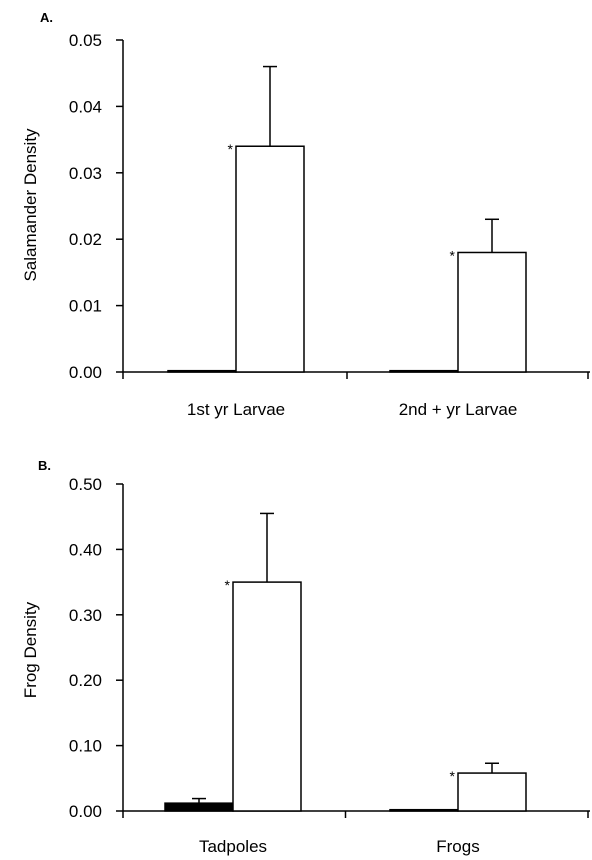 This screenshot has height=860, width=592. What do you see at coordinates (457, 846) in the screenshot?
I see `panel-b-category-label: Frogs` at bounding box center [457, 846].